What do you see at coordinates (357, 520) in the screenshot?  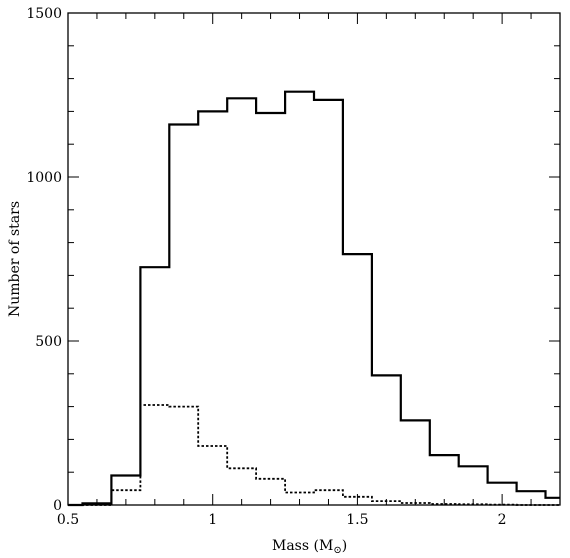 I see `x-tick-label: 1.5` at bounding box center [357, 520].